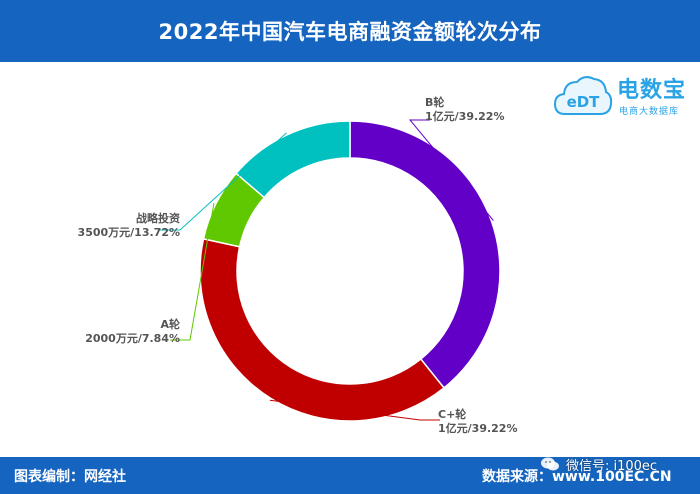 The height and width of the screenshot is (494, 700). Describe the element at coordinates (70, 477) in the screenshot. I see `chart-credit: 图表编制：网经社` at that location.